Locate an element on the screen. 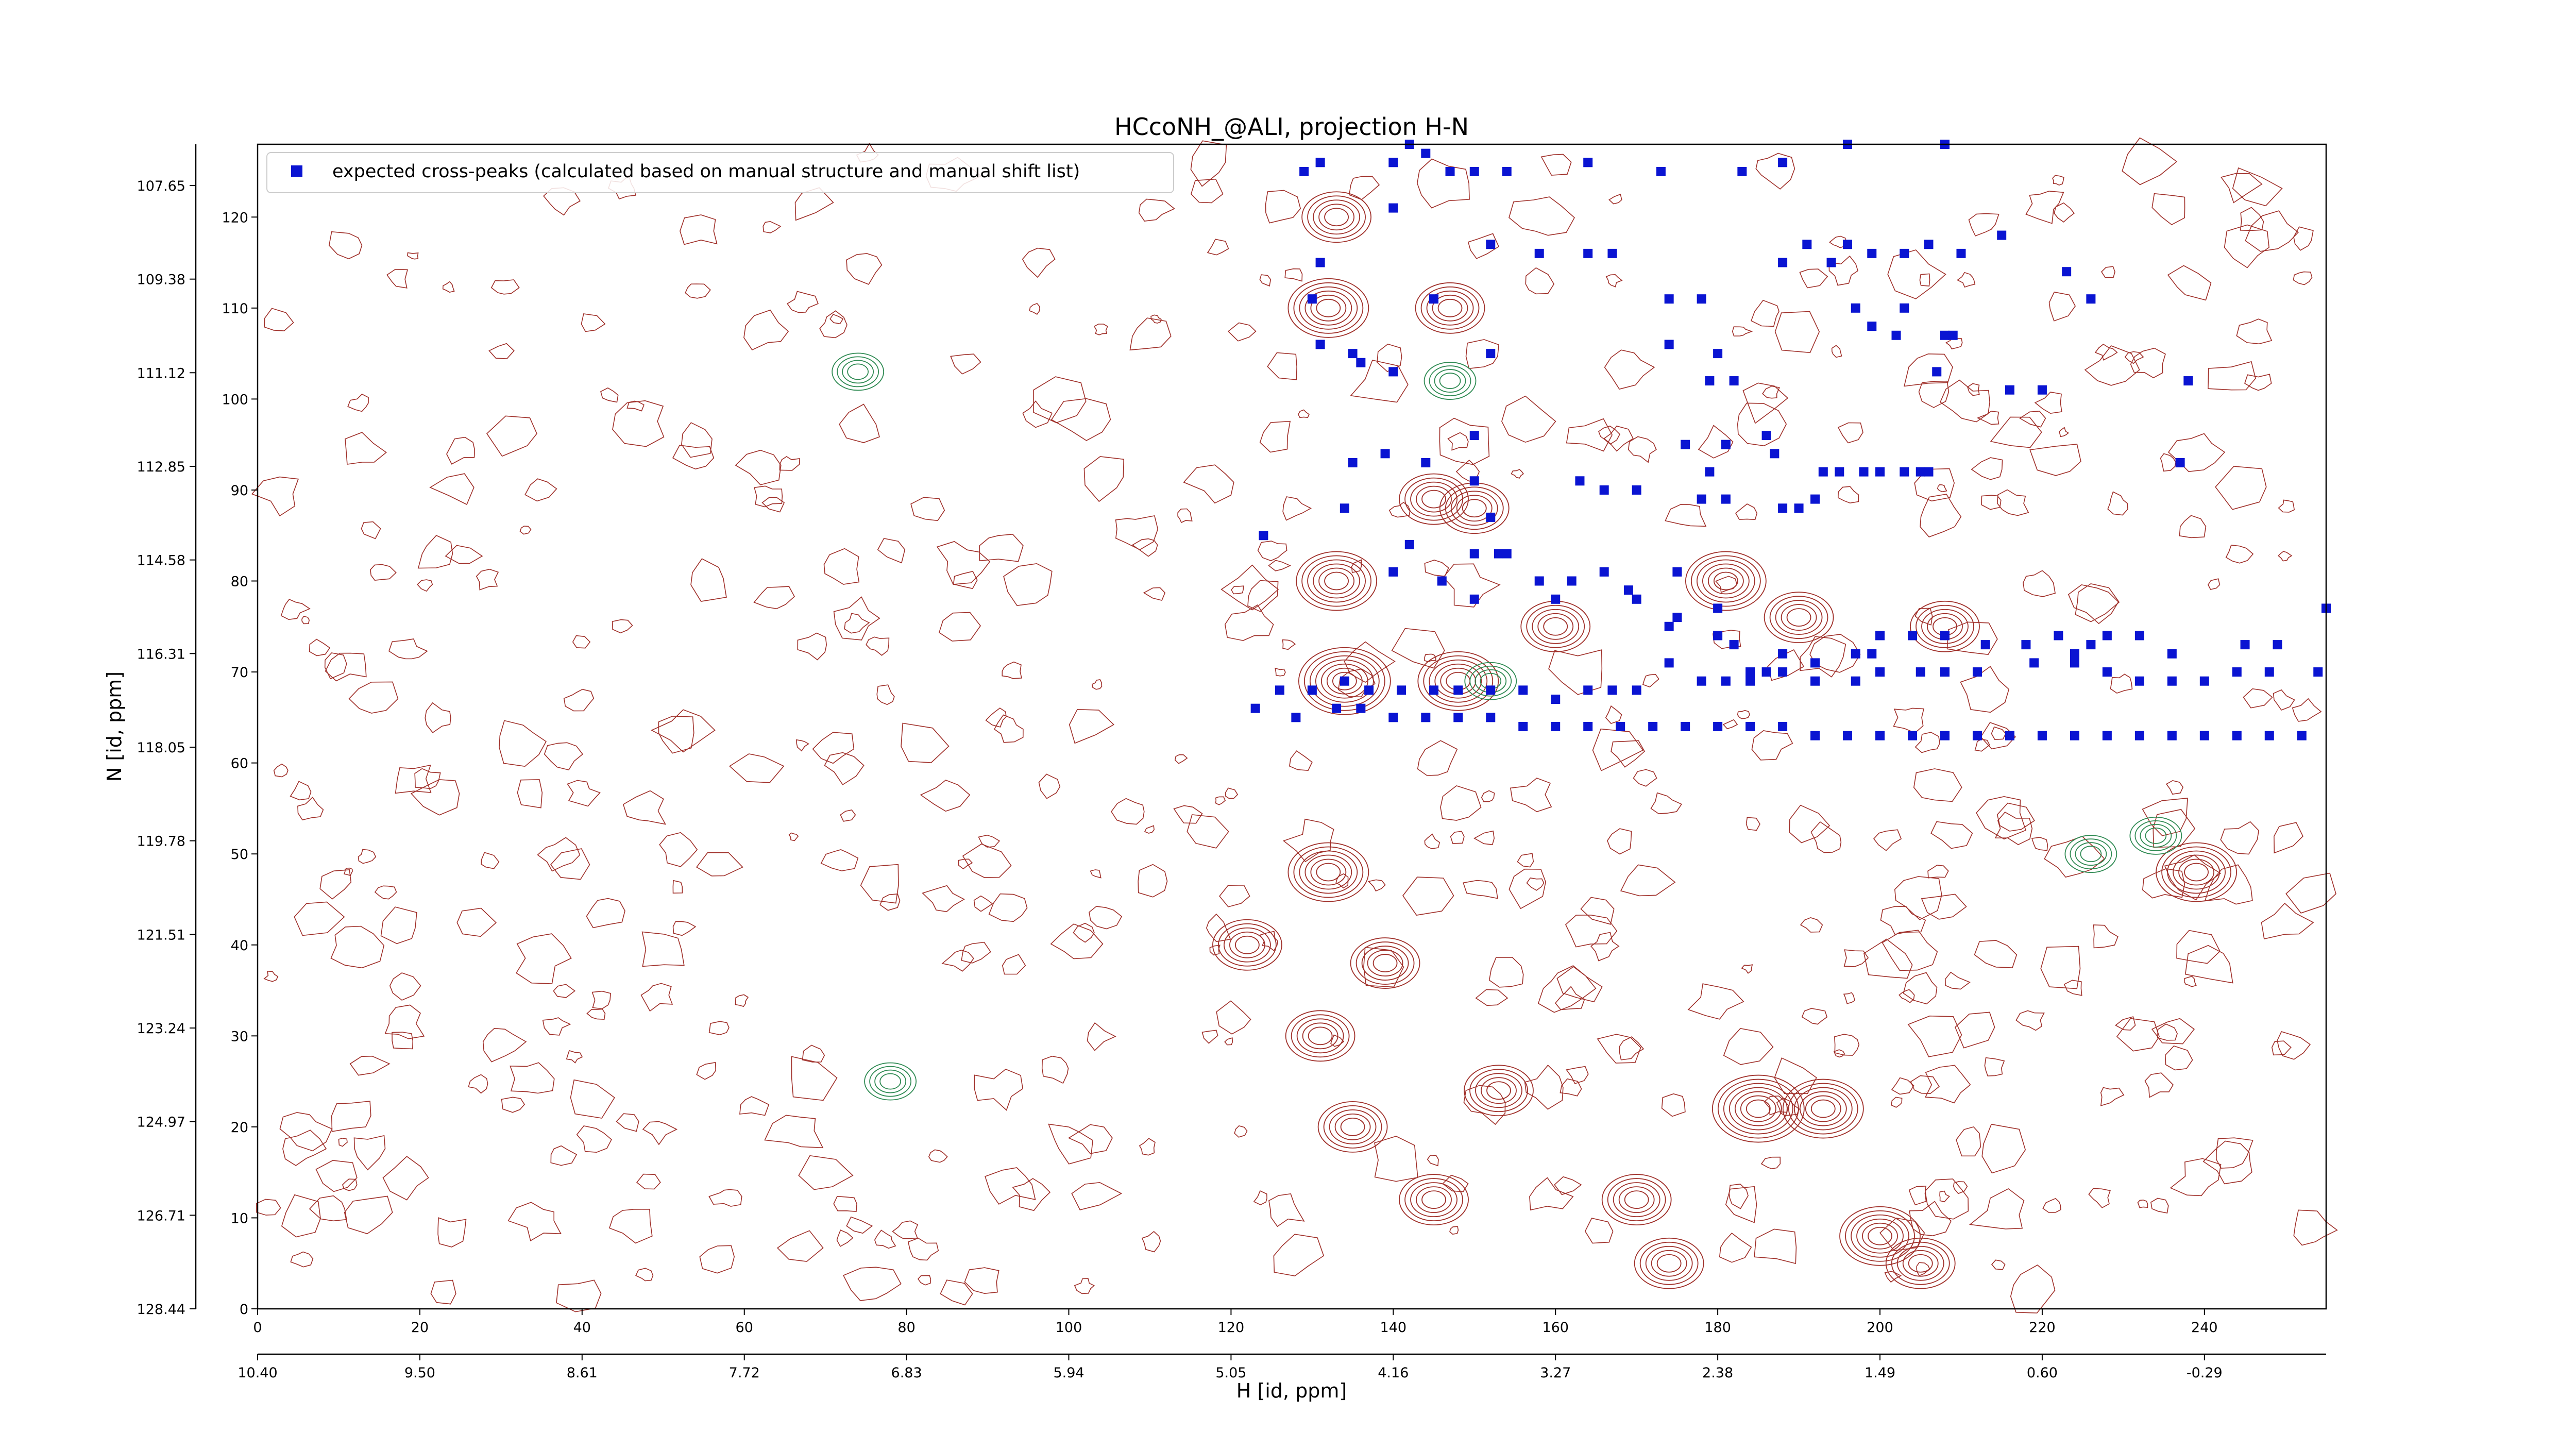  y-ppm-tick-label: 109.38 is located at coordinates (161, 280).